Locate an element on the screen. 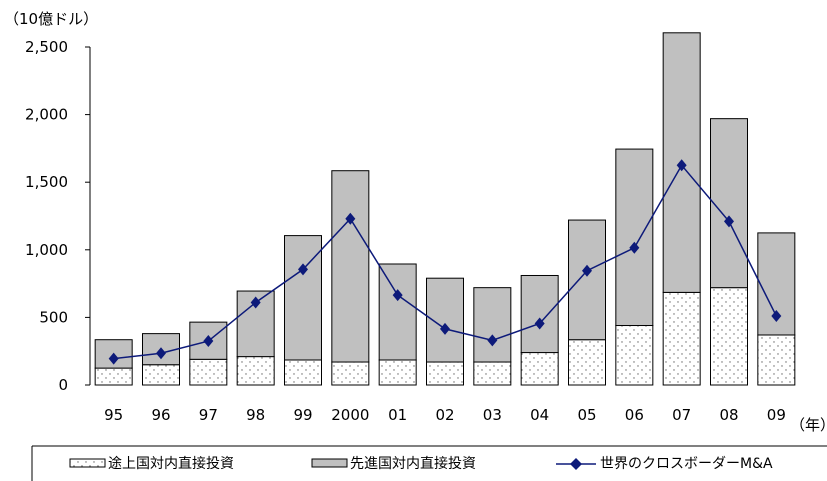 The height and width of the screenshot is (481, 827). x-tick-label: 97 is located at coordinates (208, 415).